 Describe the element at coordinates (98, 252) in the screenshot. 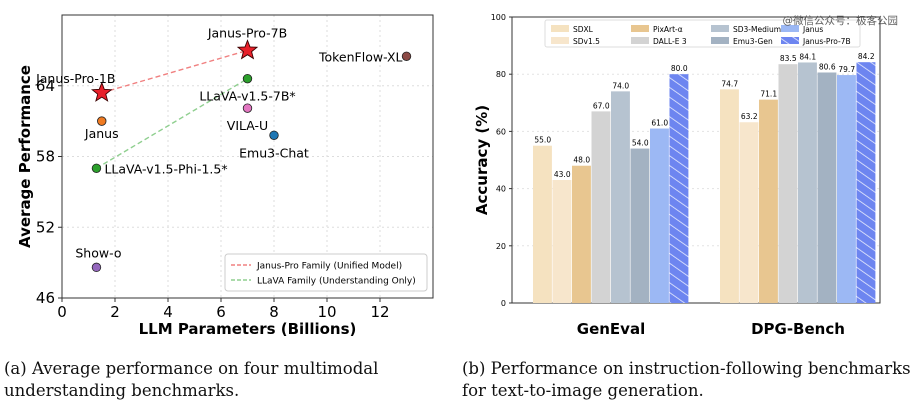

I see `scatter-point-label: Show-o` at that location.